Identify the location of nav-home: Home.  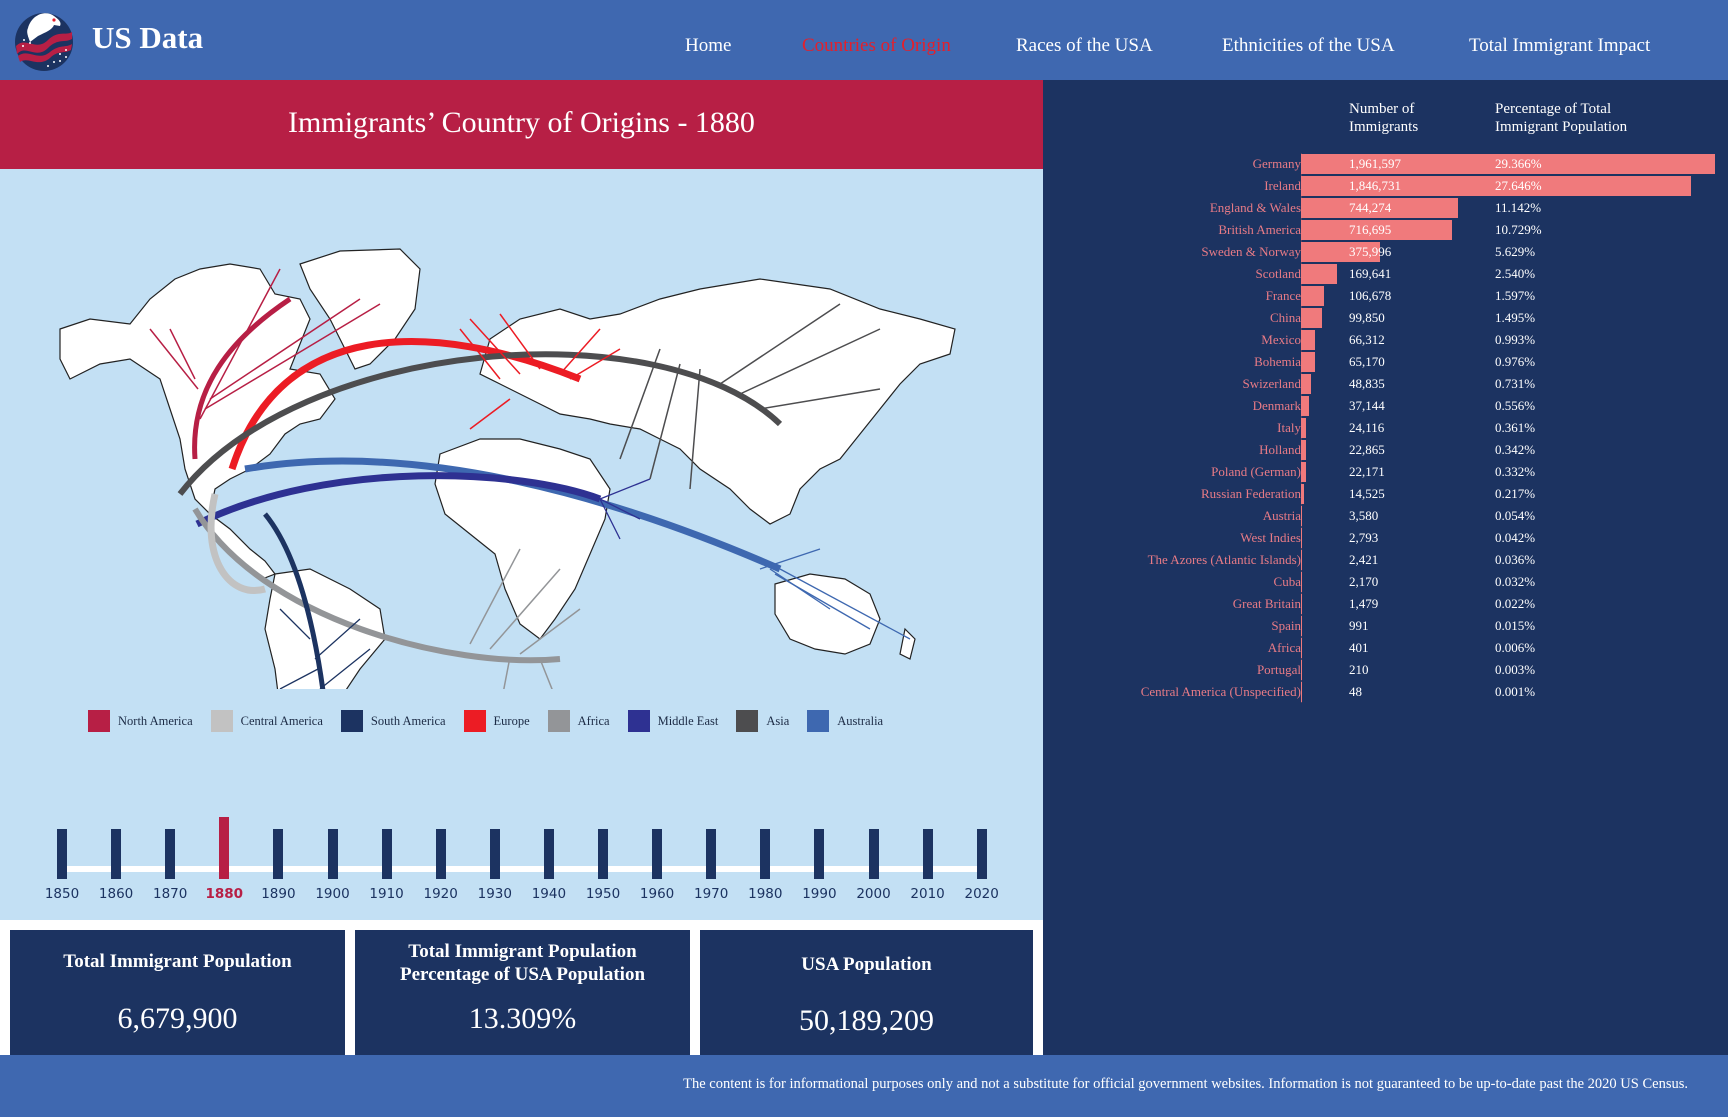
(708, 45).